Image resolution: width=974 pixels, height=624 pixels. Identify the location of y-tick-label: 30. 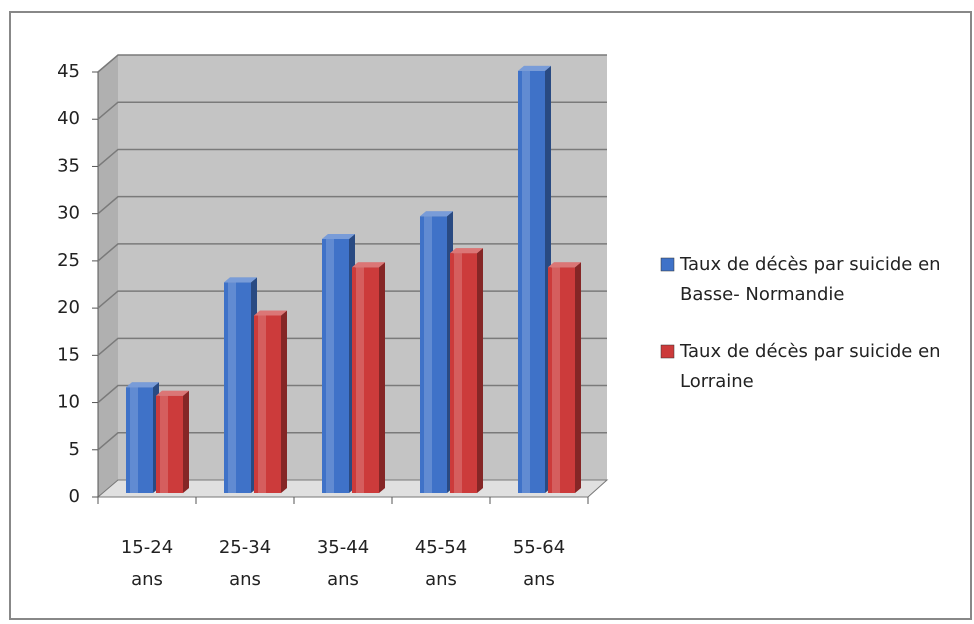
(68, 213).